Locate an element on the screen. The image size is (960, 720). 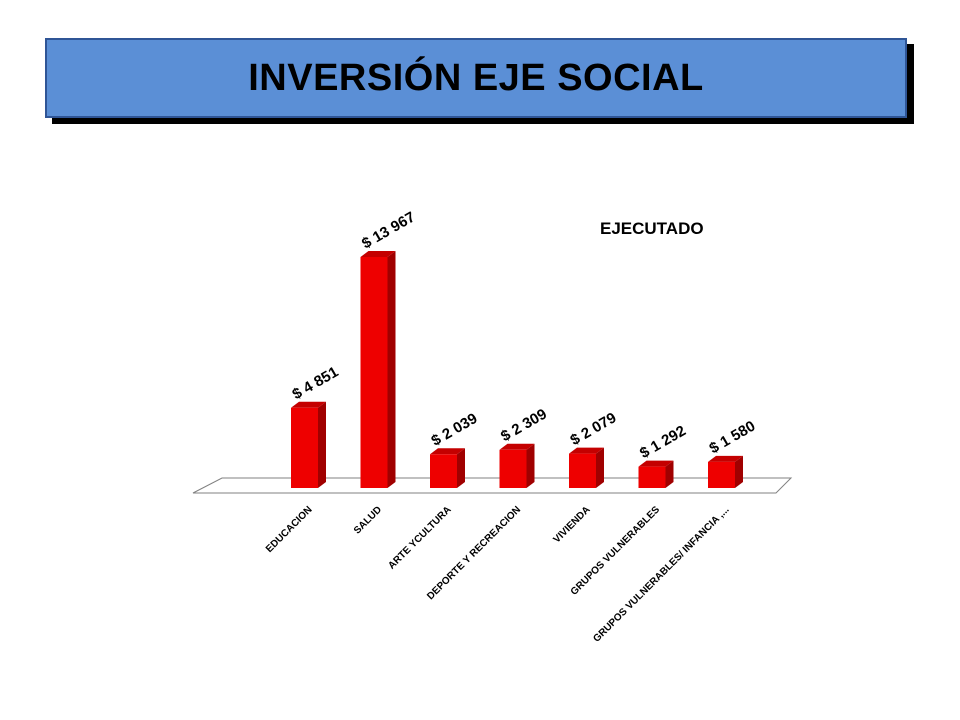
chart-floor is located at coordinates (492, 485).